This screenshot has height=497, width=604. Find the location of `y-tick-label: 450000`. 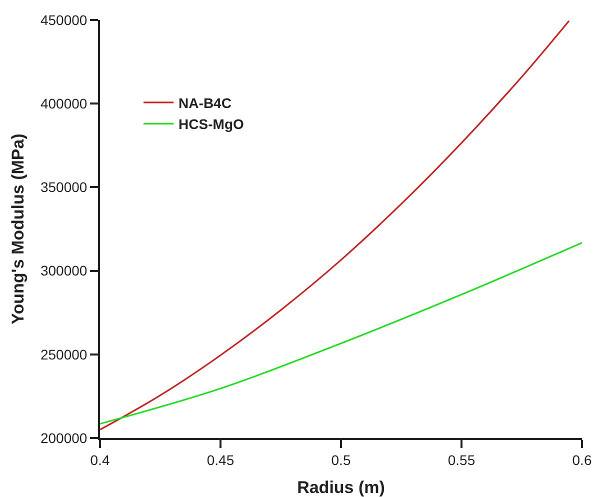

y-tick-label: 450000 is located at coordinates (64, 20).